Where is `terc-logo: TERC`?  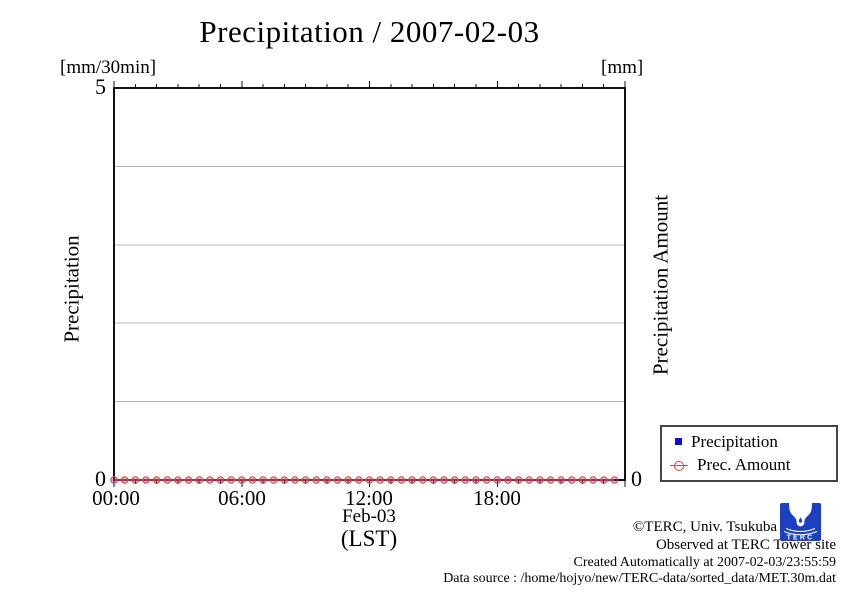 terc-logo: TERC is located at coordinates (800, 522).